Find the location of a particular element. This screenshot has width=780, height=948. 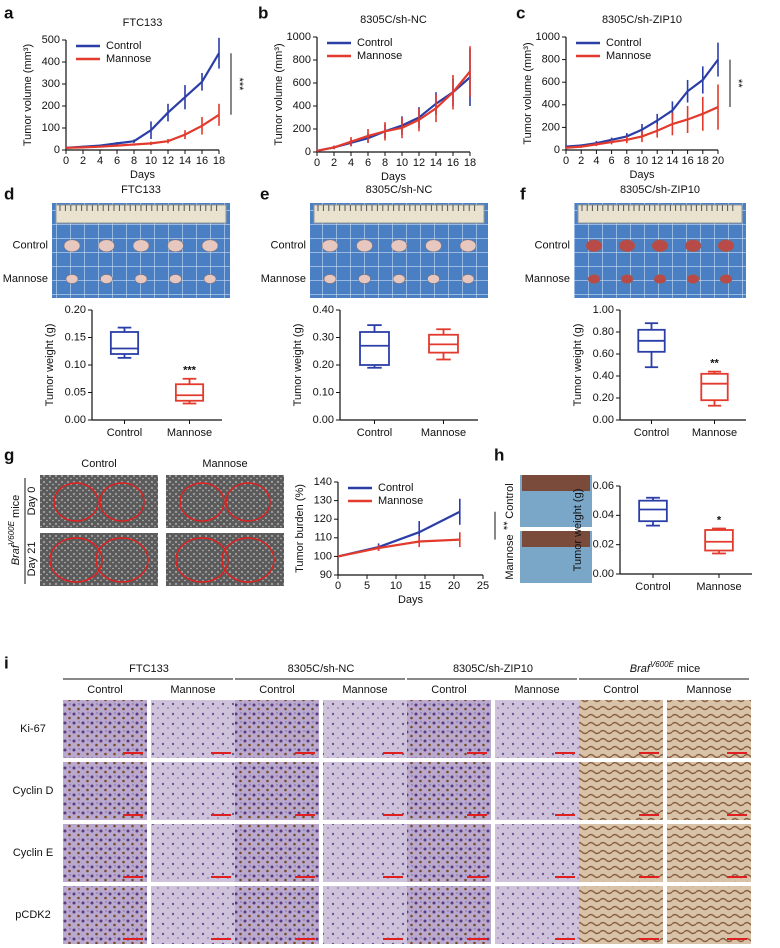

photo-title: FTC133 is located at coordinates (141, 190).